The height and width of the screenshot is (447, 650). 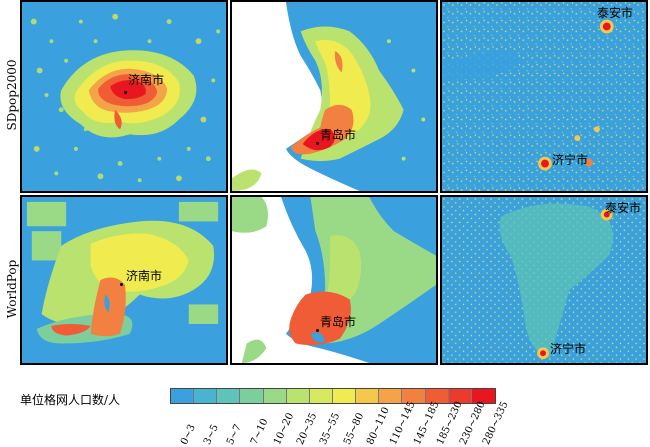 I want to click on row-label-worldpop: WorldPop, so click(x=12, y=289).